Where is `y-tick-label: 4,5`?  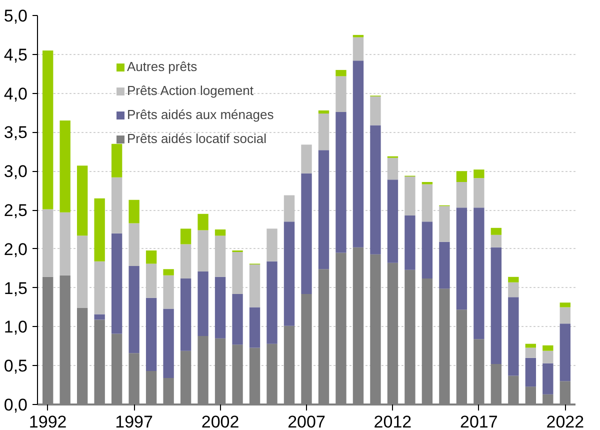
y-tick-label: 4,5 is located at coordinates (16, 54).